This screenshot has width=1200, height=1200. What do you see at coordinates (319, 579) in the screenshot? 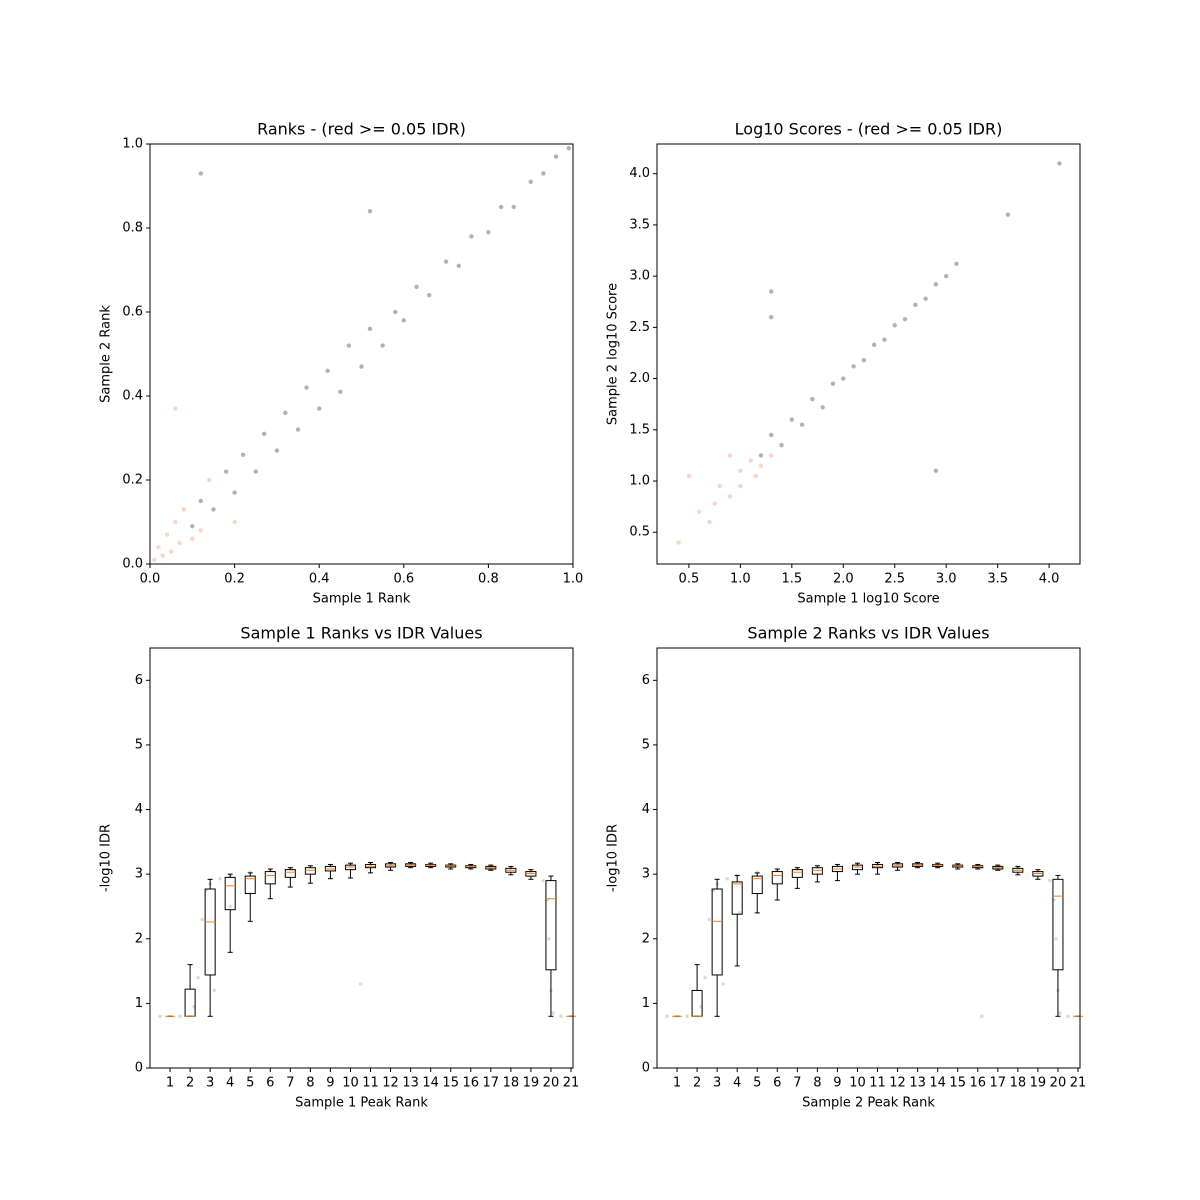
I see `x-tick-label: 0.4` at bounding box center [319, 579].